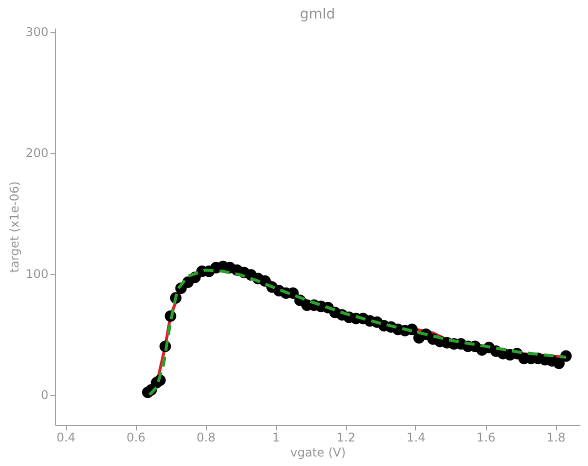 Image resolution: width=588 pixels, height=466 pixels. What do you see at coordinates (346, 437) in the screenshot?
I see `x-tick-label: 1.2` at bounding box center [346, 437].